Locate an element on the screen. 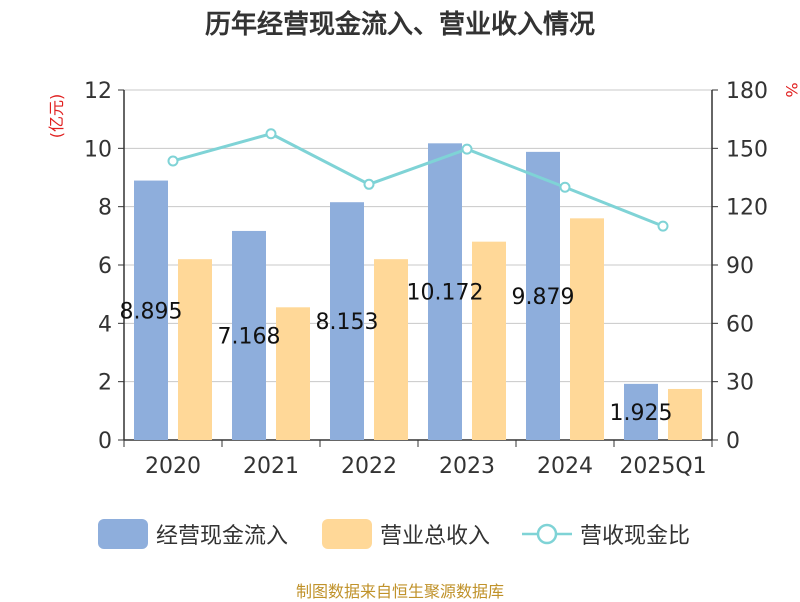  y-left-tick-label: 0 is located at coordinates (105, 441).